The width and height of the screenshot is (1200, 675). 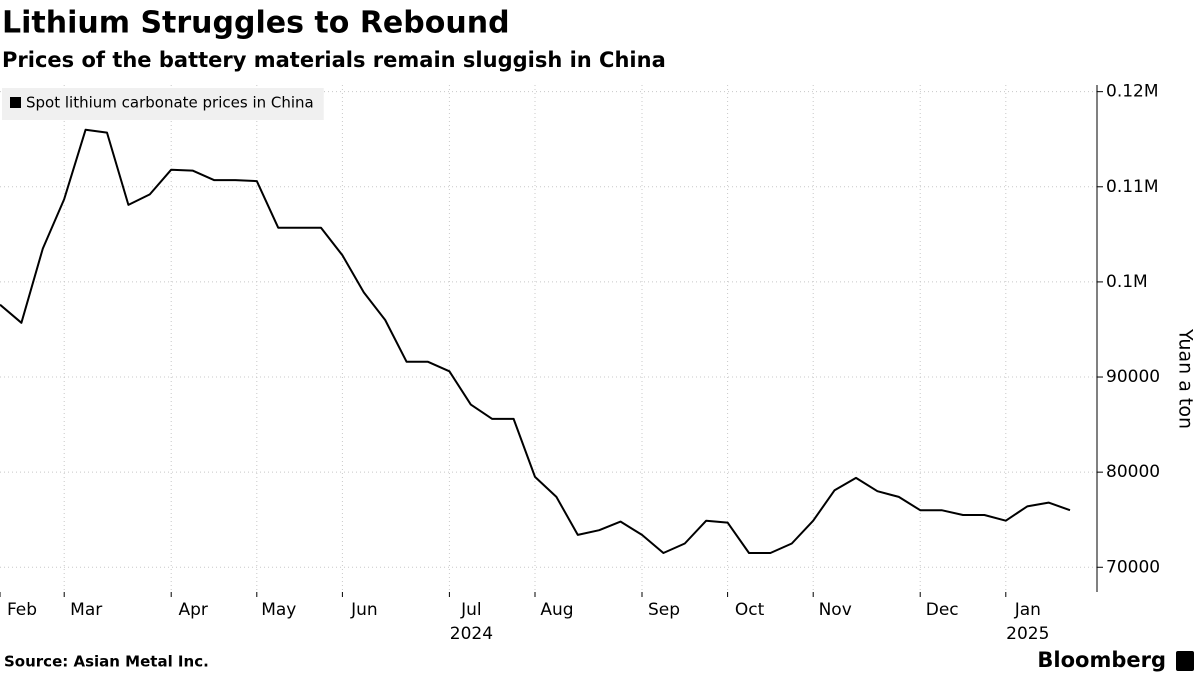 I want to click on x-tick-label: Oct, so click(x=750, y=610).